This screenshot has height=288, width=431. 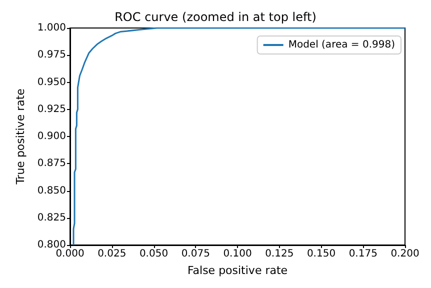 What do you see at coordinates (51, 82) in the screenshot?
I see `y-tick-label: 0.950` at bounding box center [51, 82].